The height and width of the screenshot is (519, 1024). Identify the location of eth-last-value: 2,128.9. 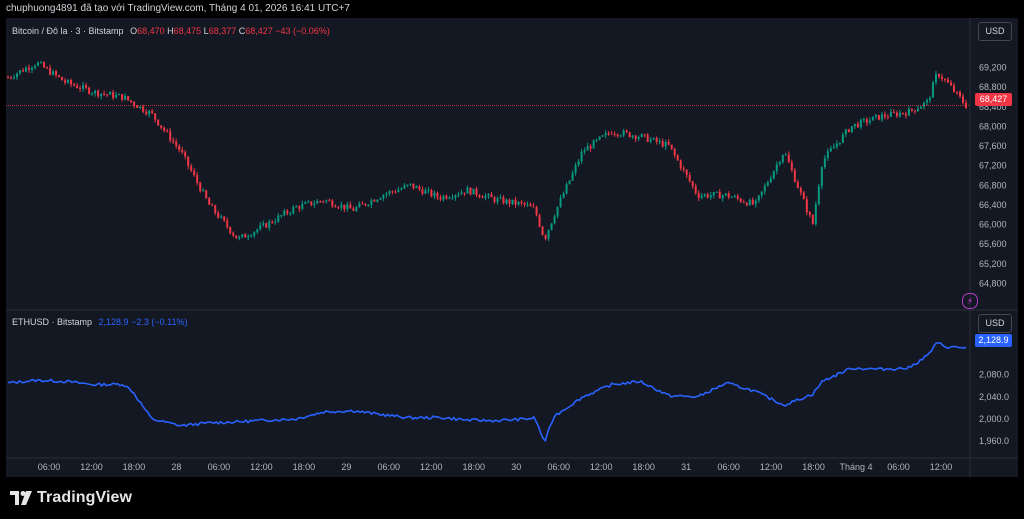
(113, 322).